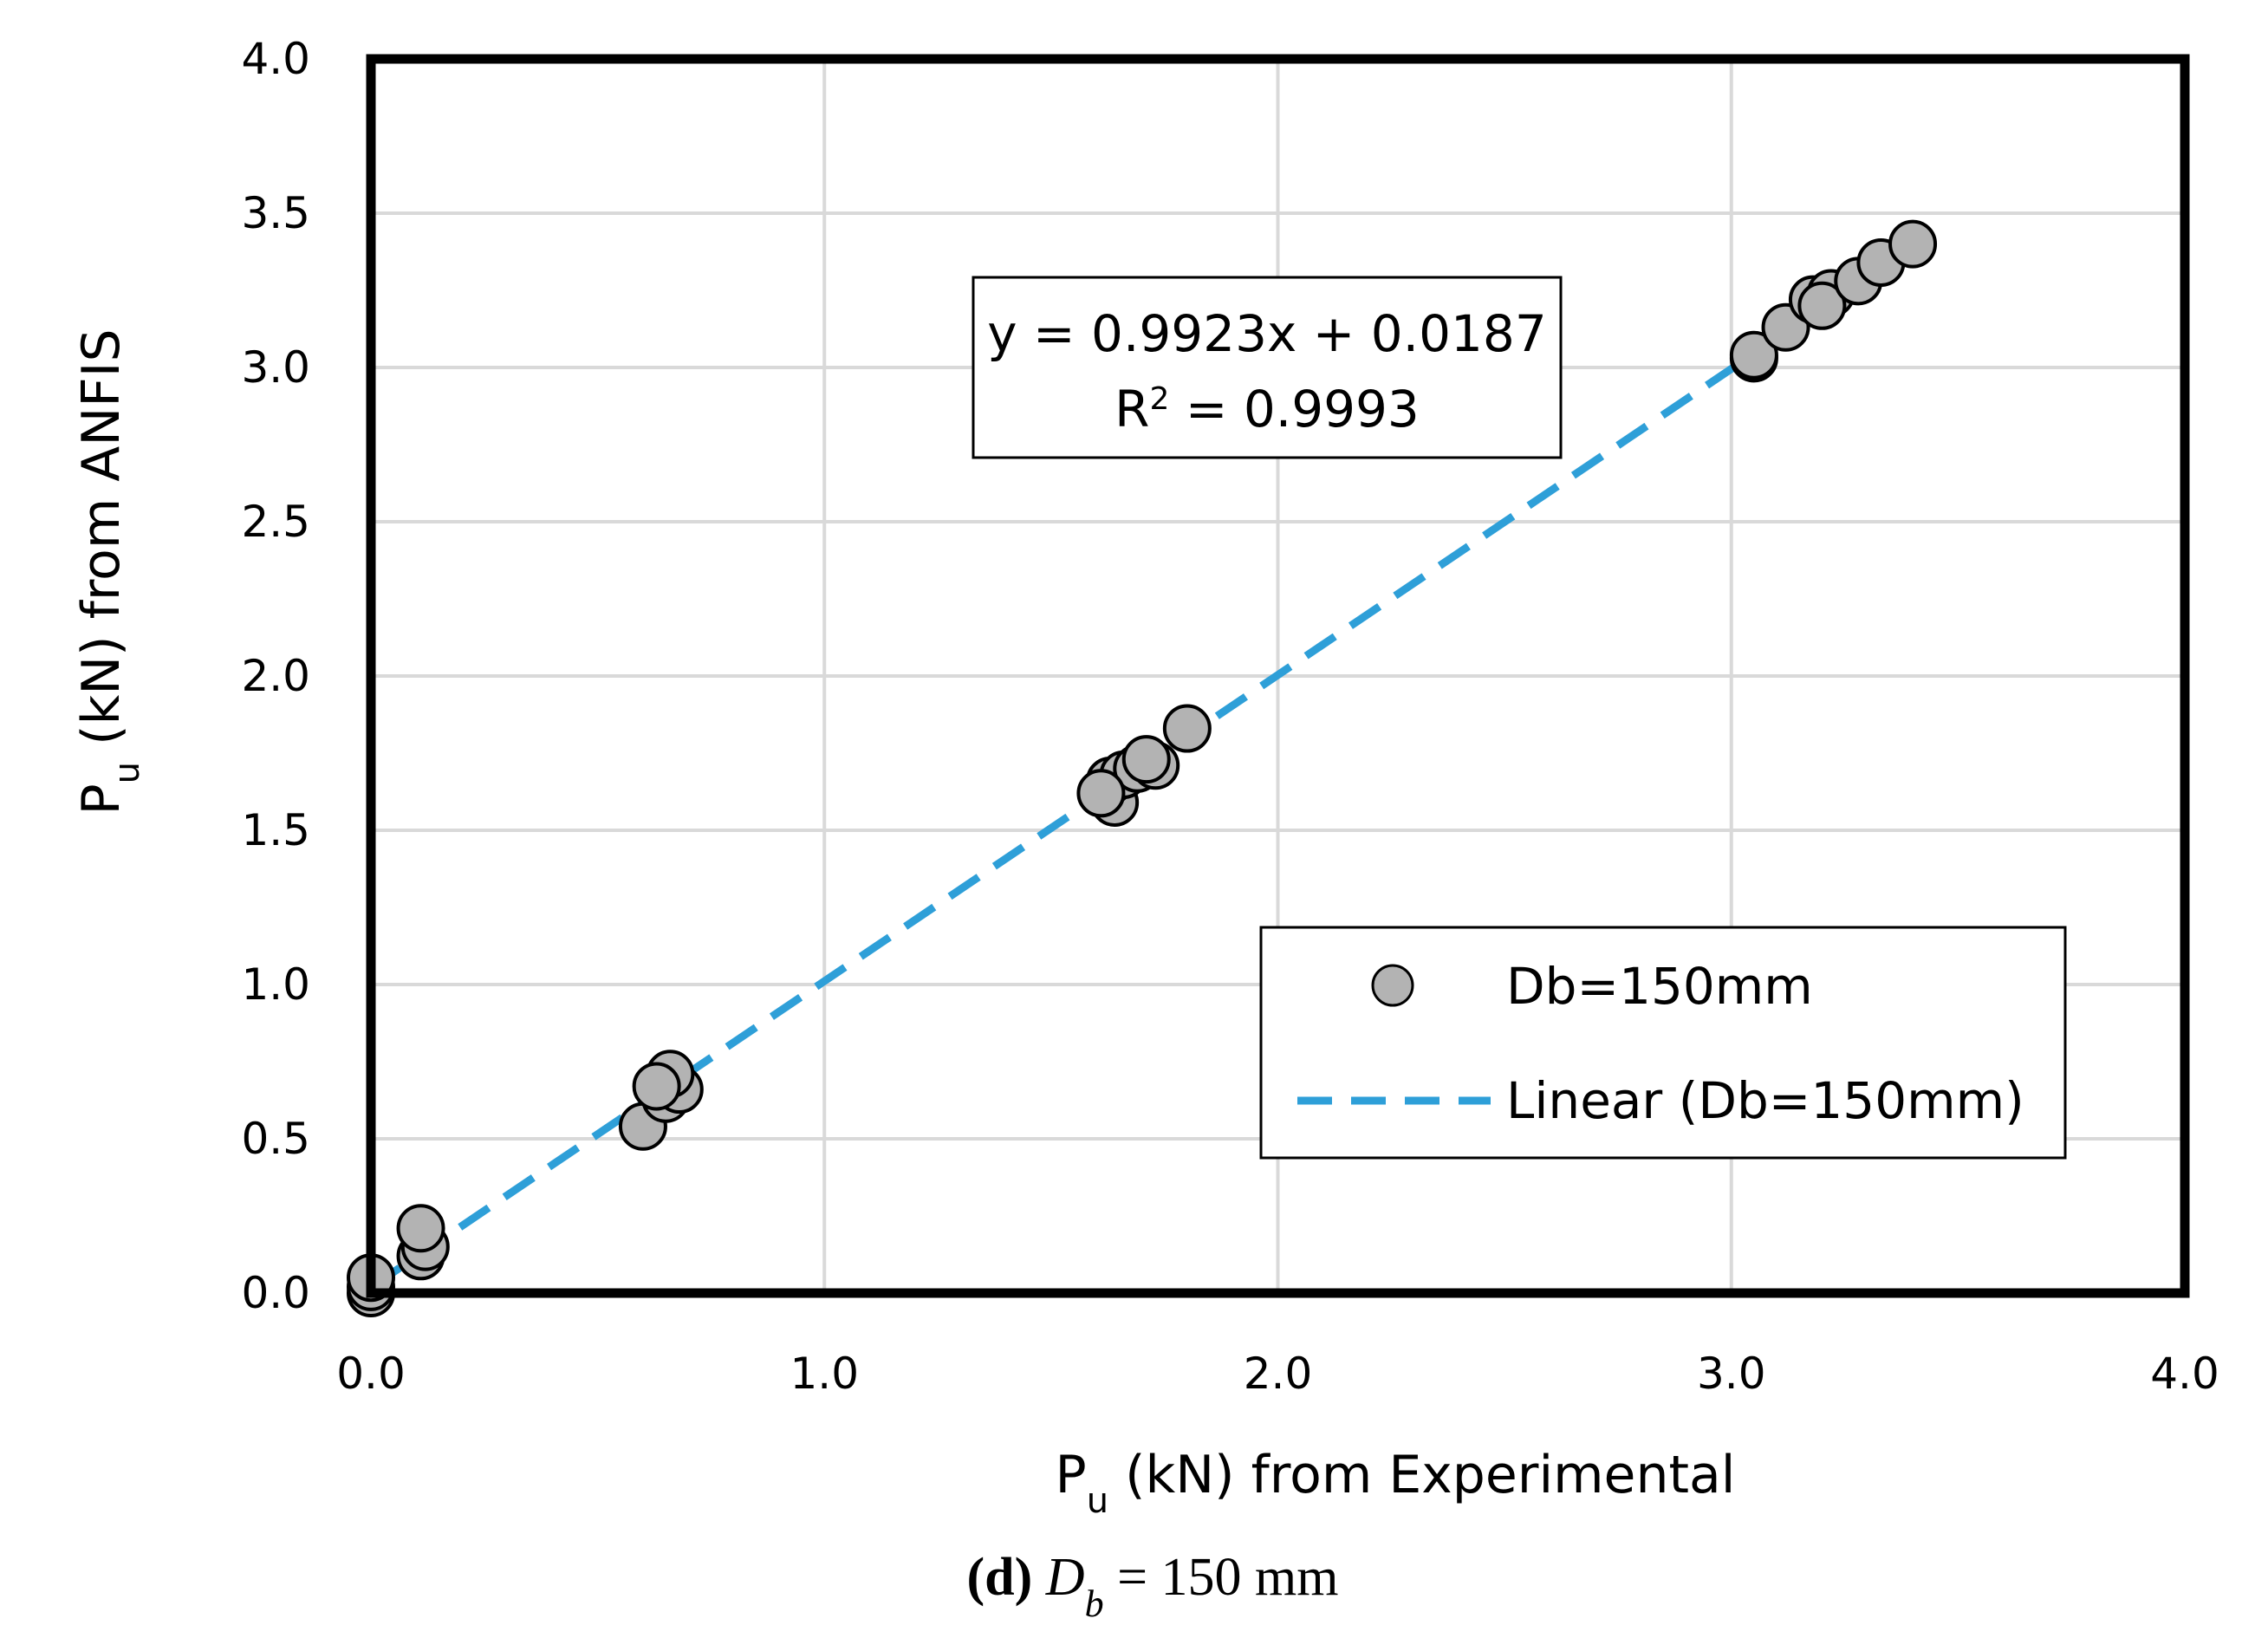 This screenshot has height=1625, width=2268. I want to click on y-tick-label: 0.0, so click(275, 1293).